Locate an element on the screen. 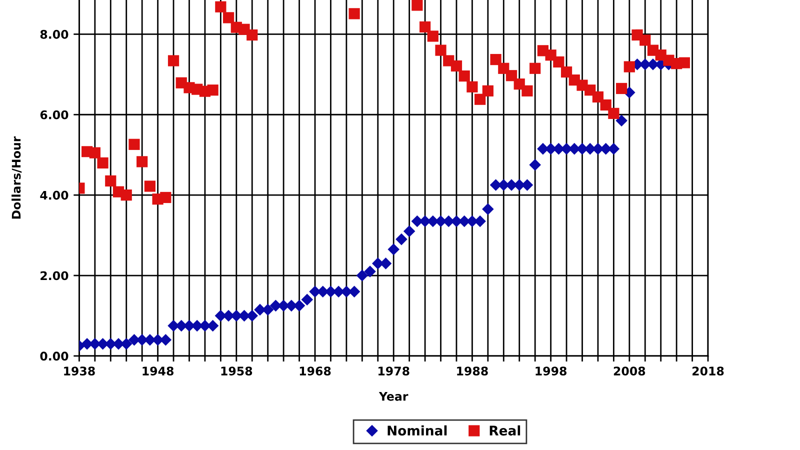 This screenshot has height=450, width=800. y-tick-label: 4.00 is located at coordinates (54, 195).